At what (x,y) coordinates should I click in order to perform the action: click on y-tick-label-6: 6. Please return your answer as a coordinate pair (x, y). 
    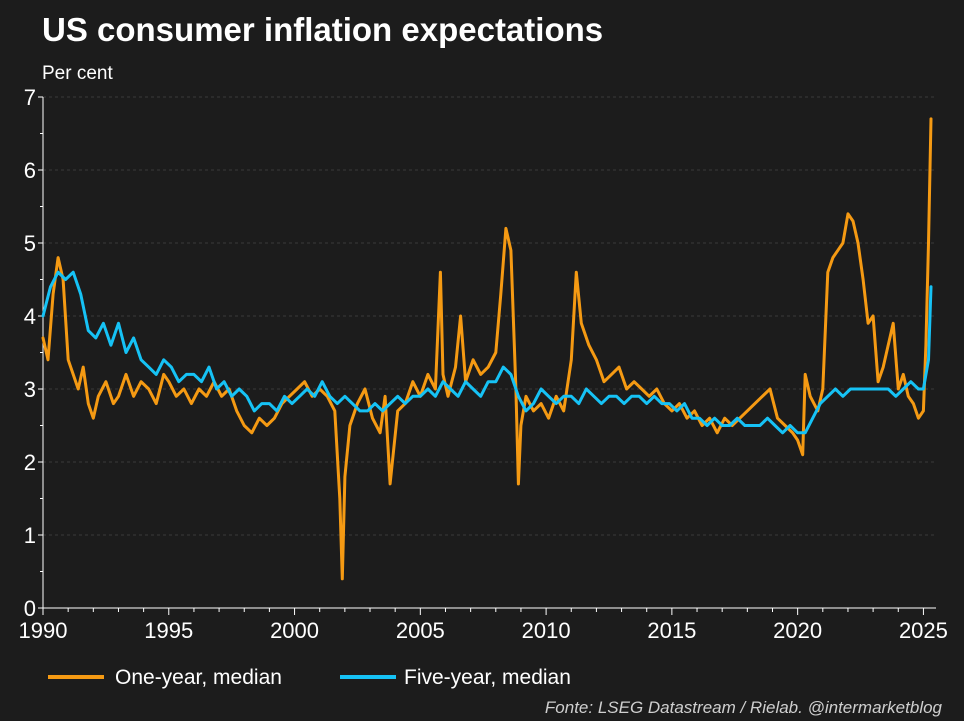
    Looking at the image, I should click on (30, 170).